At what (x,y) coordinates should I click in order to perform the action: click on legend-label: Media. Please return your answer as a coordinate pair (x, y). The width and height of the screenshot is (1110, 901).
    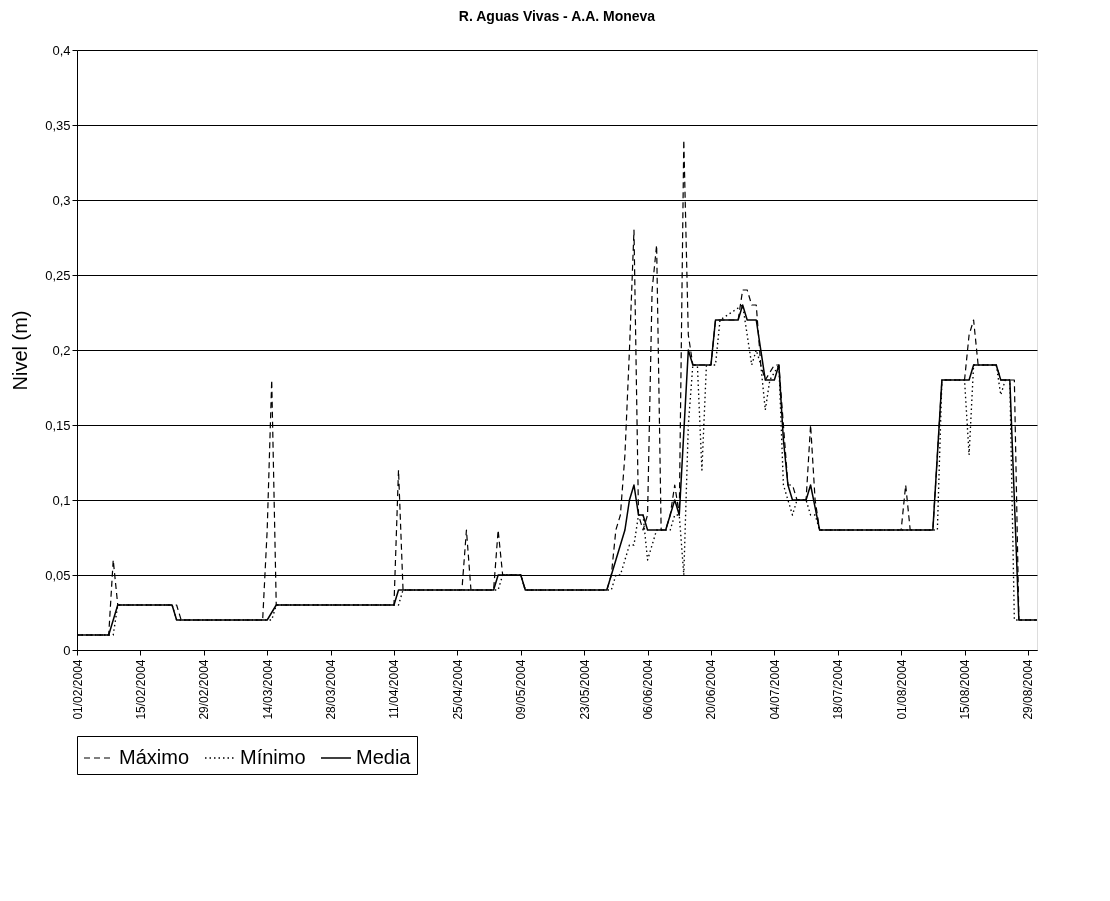
    Looking at the image, I should click on (384, 757).